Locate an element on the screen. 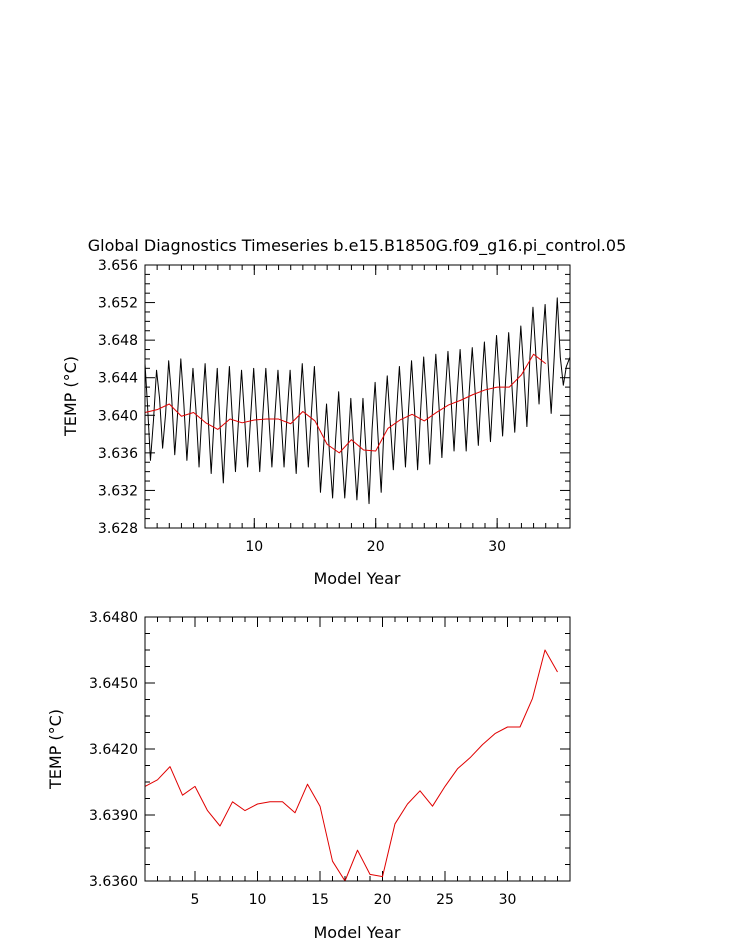  bottom-x-tick-label: 15 is located at coordinates (320, 900).